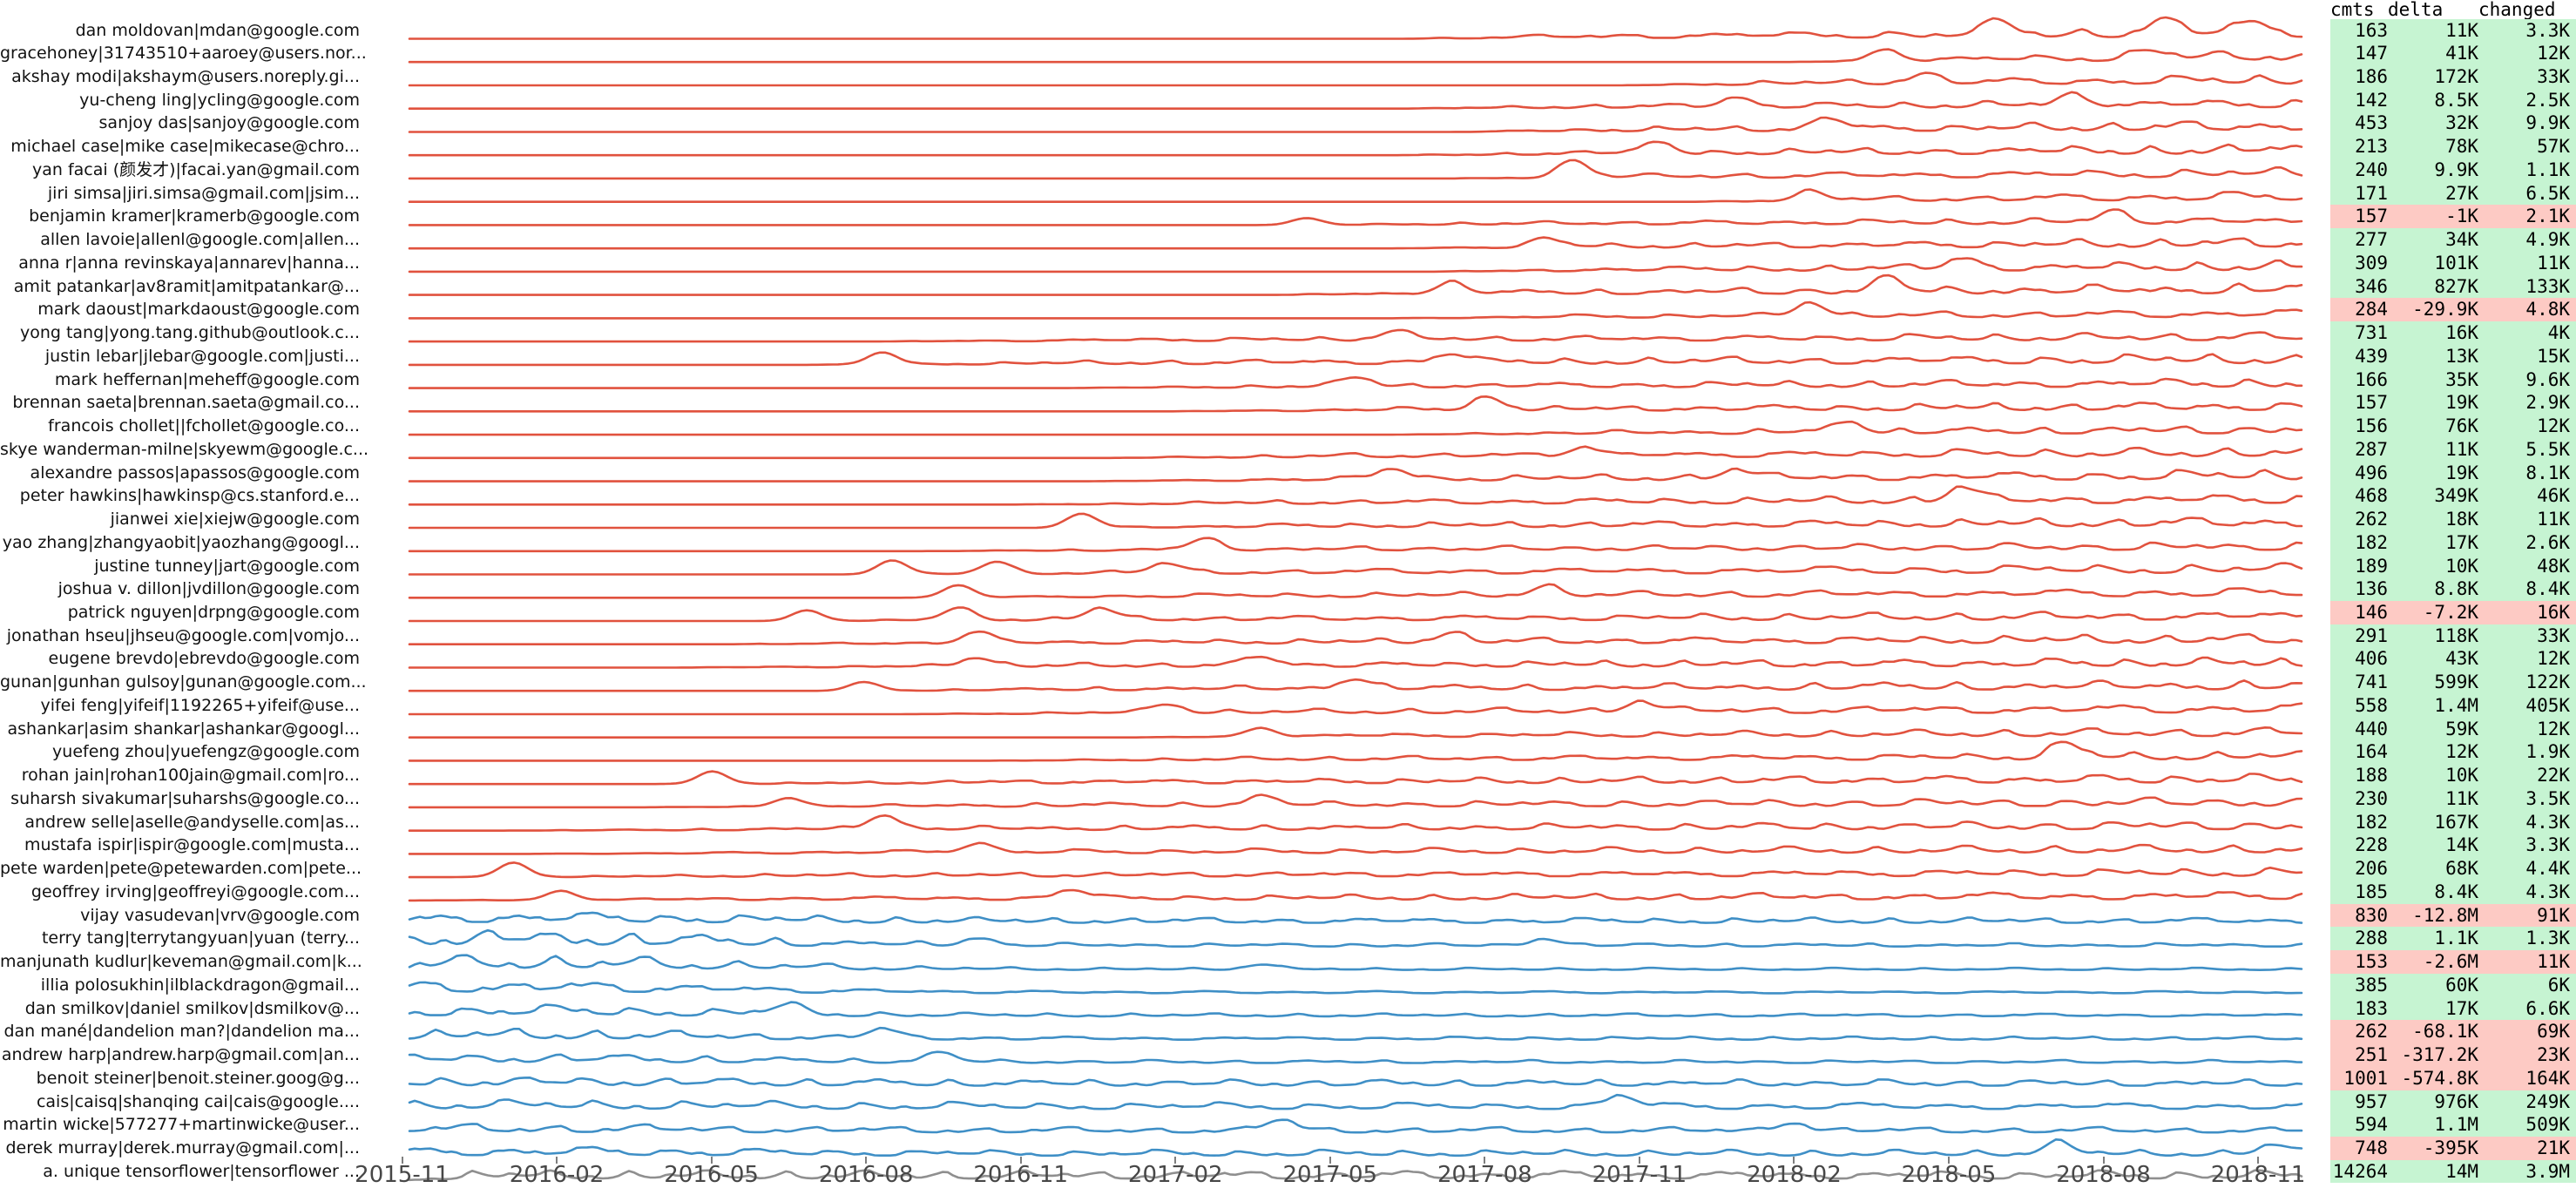 This screenshot has height=1188, width=2576. Describe the element at coordinates (2553, 659) in the screenshot. I see `changed-value: 12K` at that location.